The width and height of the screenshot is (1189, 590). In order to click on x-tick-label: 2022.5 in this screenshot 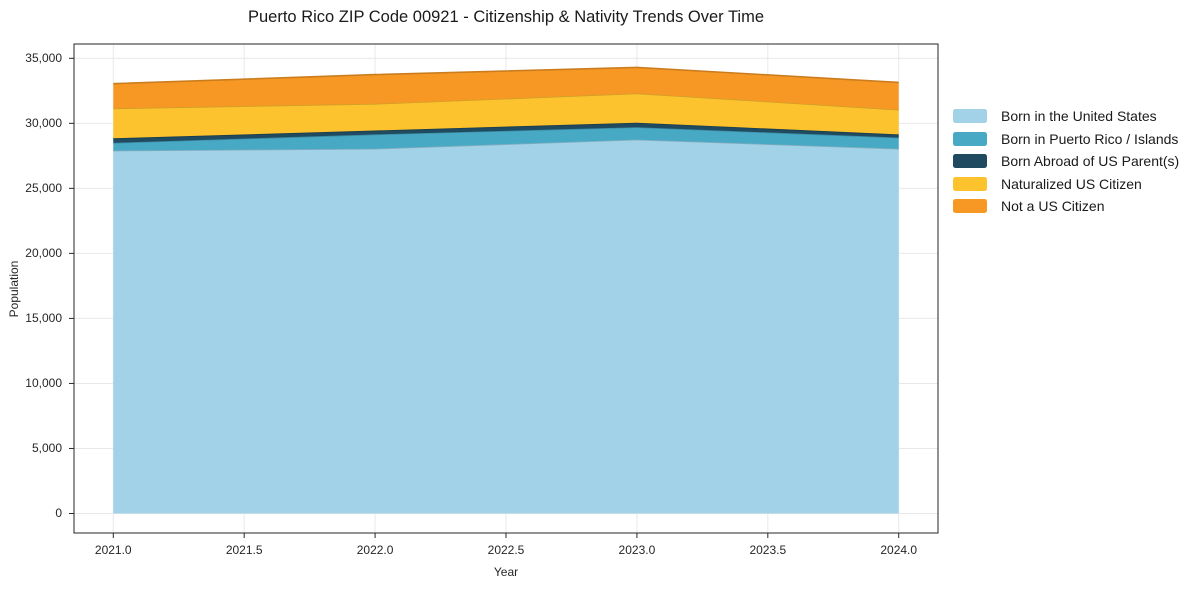, I will do `click(506, 550)`.